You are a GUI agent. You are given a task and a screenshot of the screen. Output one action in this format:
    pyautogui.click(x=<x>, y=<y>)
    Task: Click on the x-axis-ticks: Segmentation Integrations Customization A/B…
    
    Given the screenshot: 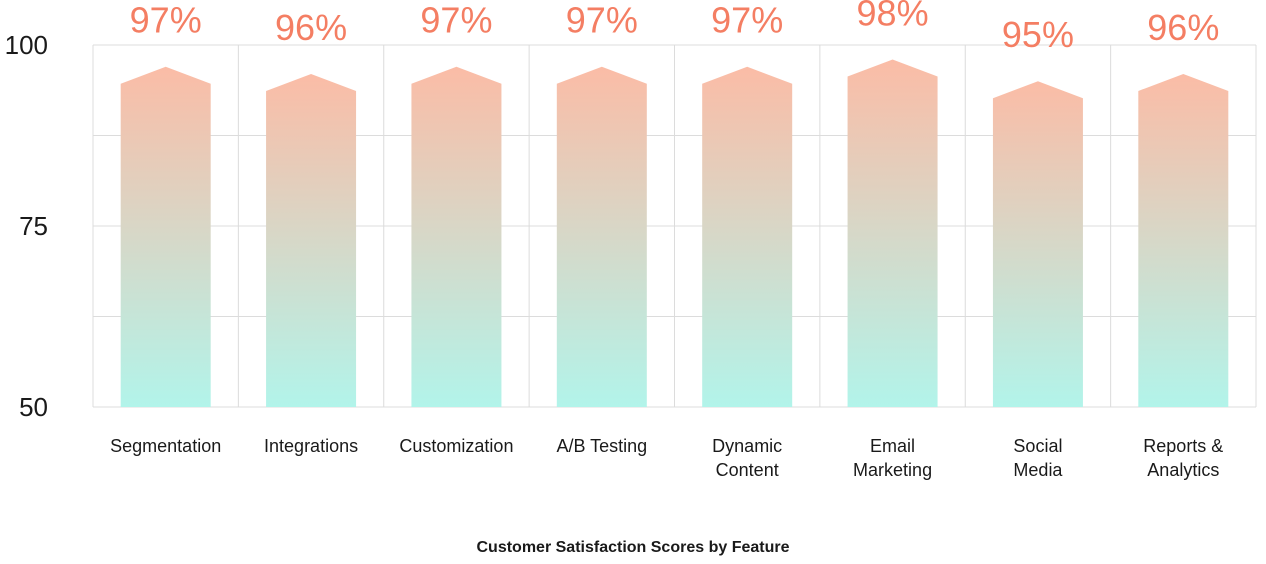 What is the action you would take?
    pyautogui.click(x=666, y=458)
    